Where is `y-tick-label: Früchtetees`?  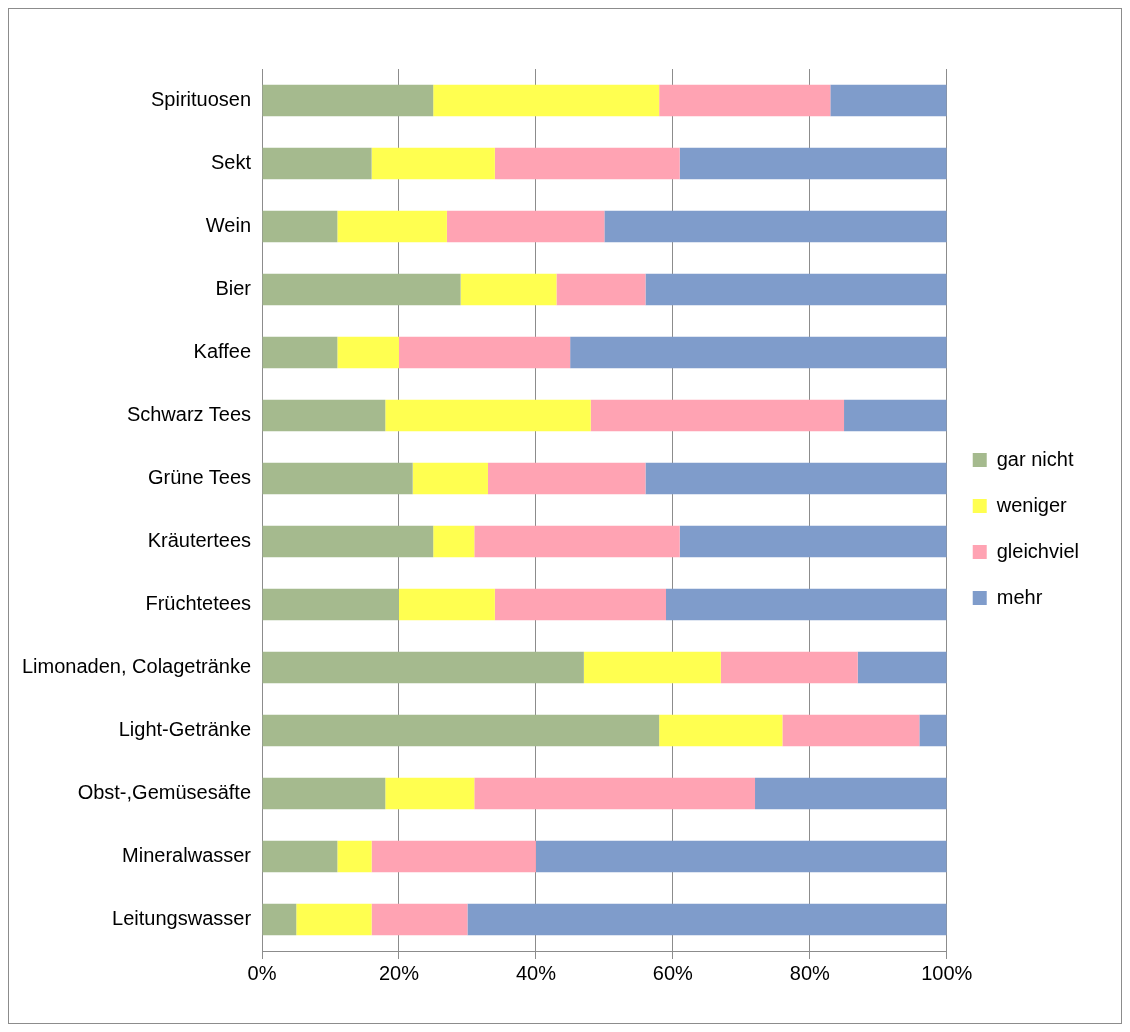
y-tick-label: Früchtetees is located at coordinates (198, 603).